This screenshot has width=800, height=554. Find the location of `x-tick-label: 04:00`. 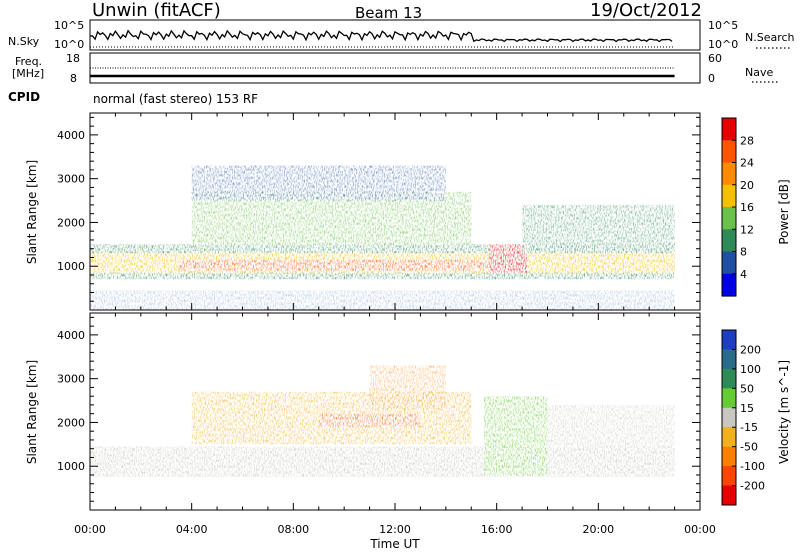

x-tick-label: 04:00 is located at coordinates (192, 529).